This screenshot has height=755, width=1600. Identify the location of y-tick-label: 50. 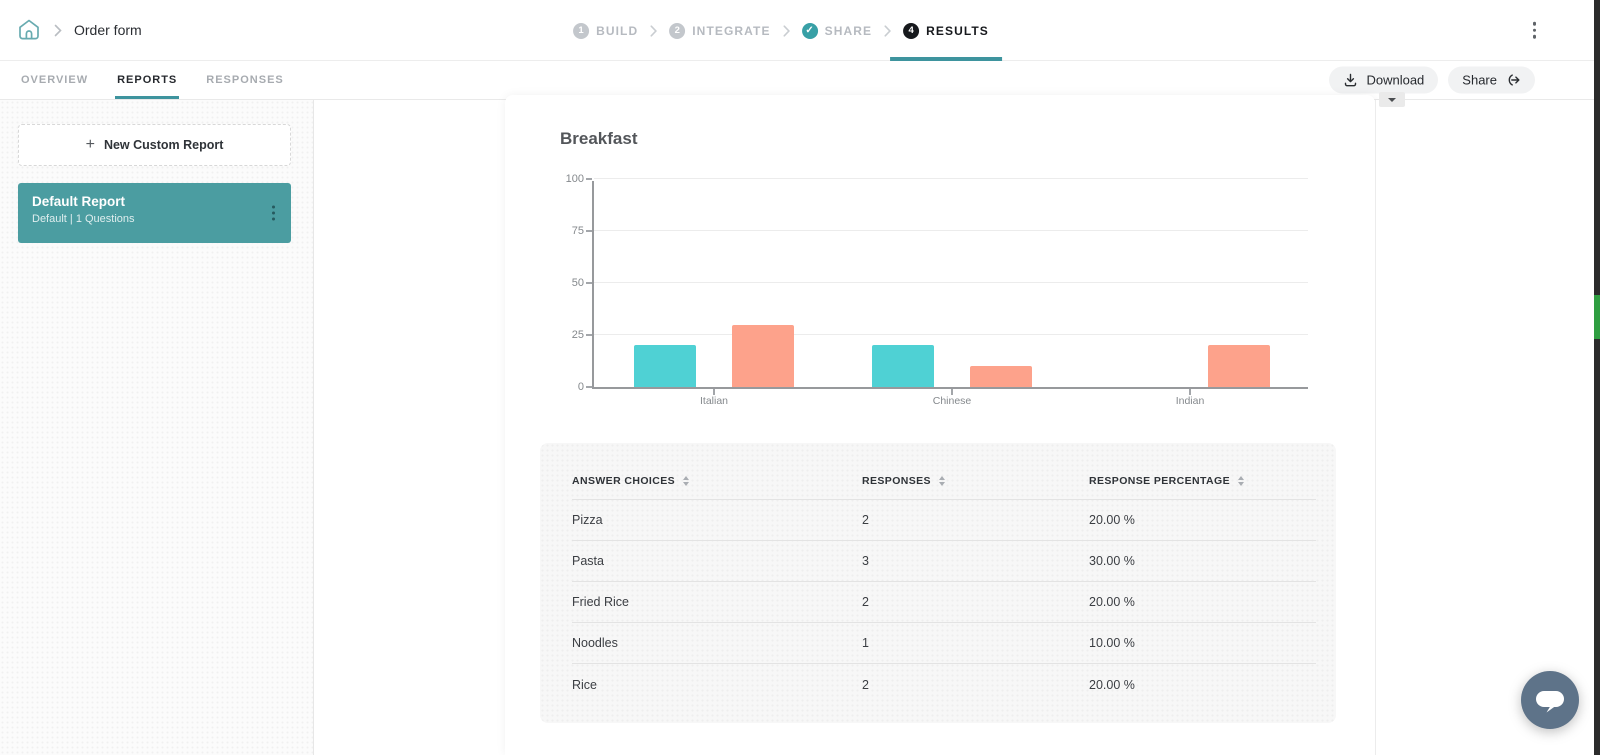
(577, 283).